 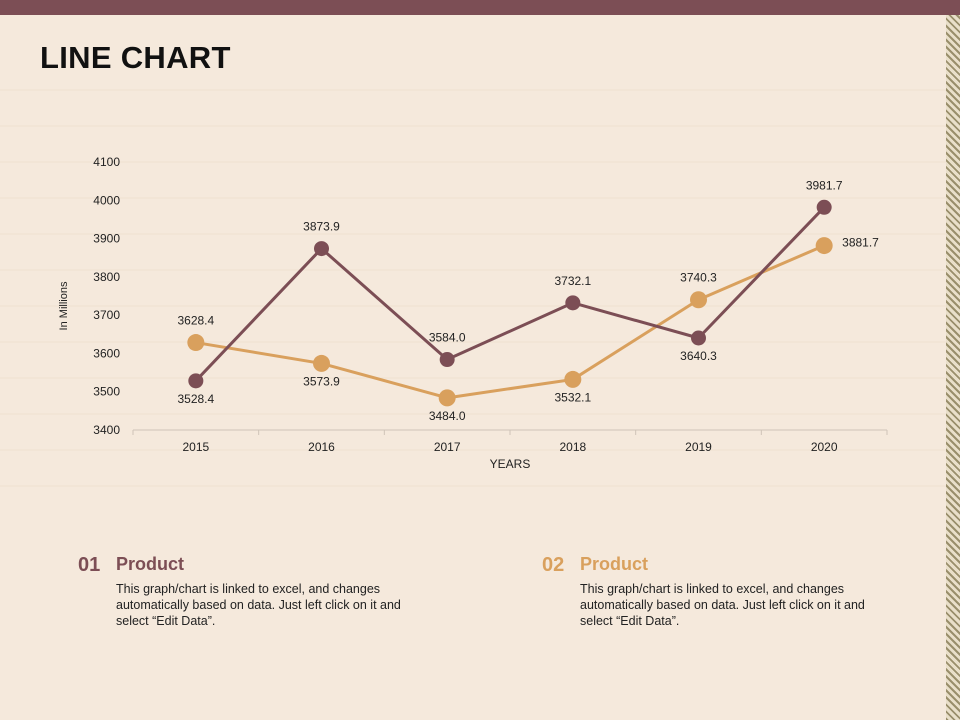 What do you see at coordinates (89, 565) in the screenshot?
I see `info-number: 01` at bounding box center [89, 565].